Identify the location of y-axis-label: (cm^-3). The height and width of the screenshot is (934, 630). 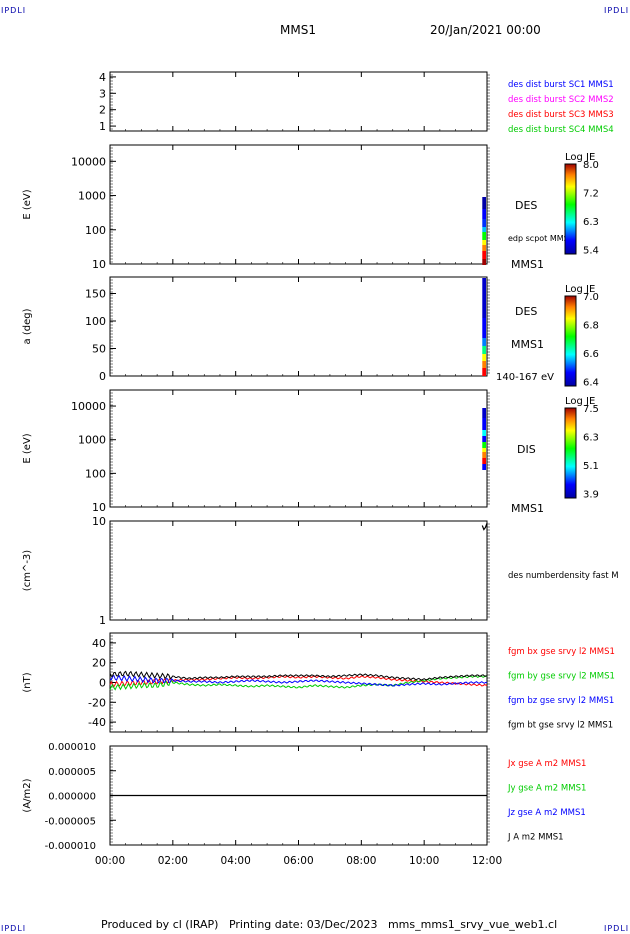
(27, 570).